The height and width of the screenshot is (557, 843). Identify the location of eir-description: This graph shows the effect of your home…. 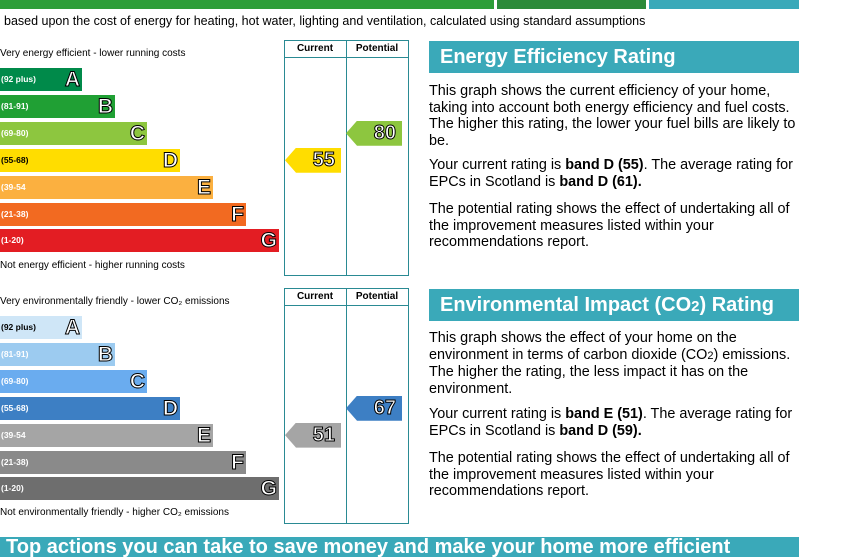
(610, 363).